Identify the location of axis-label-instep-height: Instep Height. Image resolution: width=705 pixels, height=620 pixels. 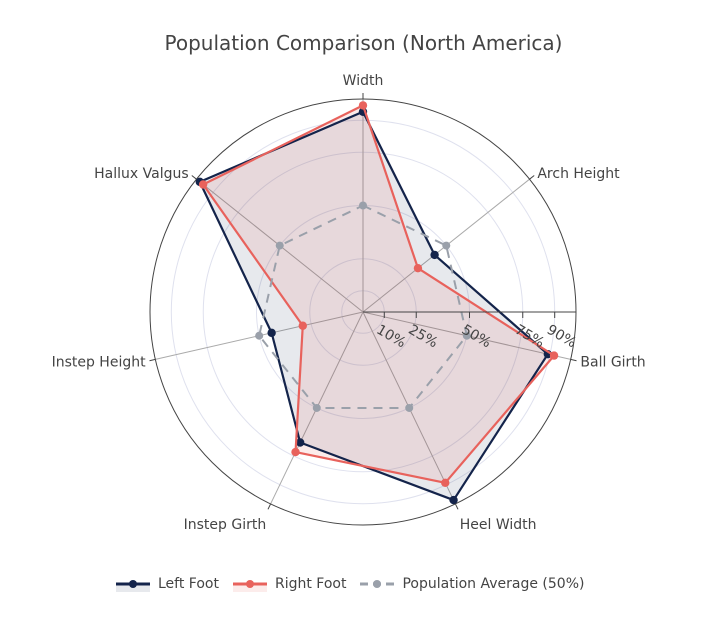
(99, 363).